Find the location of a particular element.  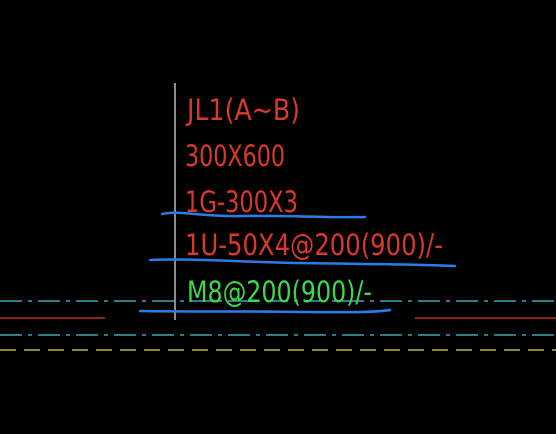

annotation-text: M8@200(900)/- is located at coordinates (279, 292).